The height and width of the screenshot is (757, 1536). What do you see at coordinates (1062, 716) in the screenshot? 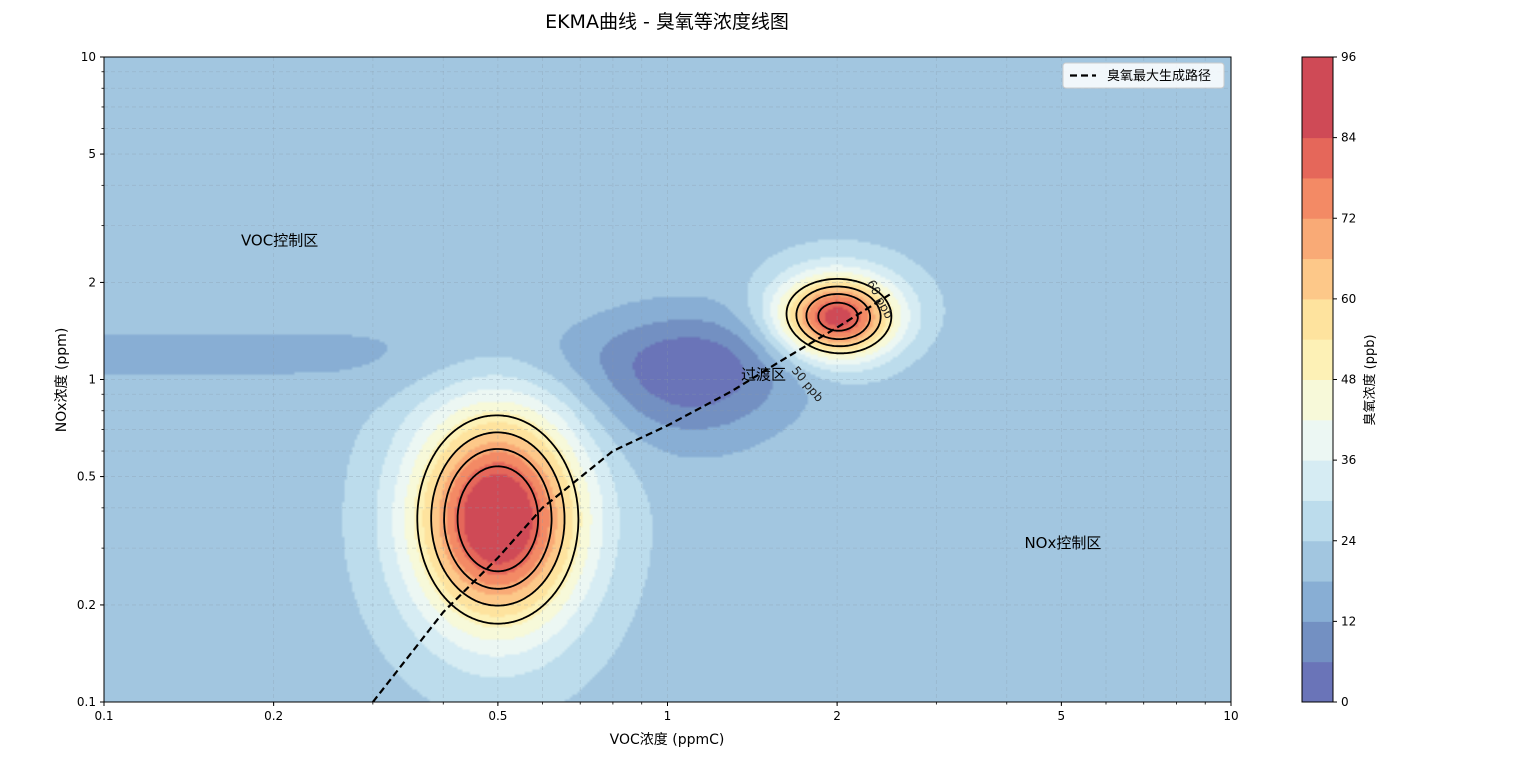
I see `x-tick-label: 5` at bounding box center [1062, 716].